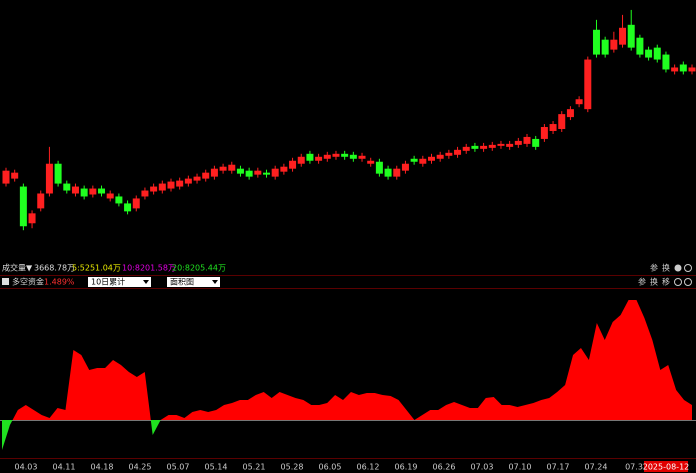 The image size is (696, 473). What do you see at coordinates (178, 467) in the screenshot?
I see `x-tick-label: 05.07` at bounding box center [178, 467].